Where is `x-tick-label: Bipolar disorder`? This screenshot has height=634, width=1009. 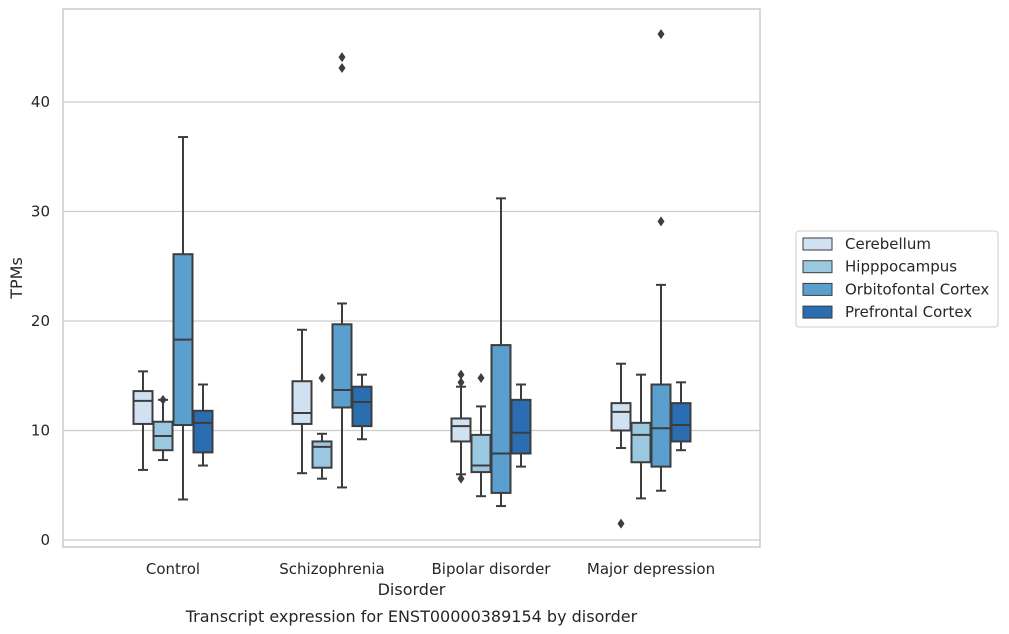
x-tick-label: Bipolar disorder is located at coordinates (492, 569).